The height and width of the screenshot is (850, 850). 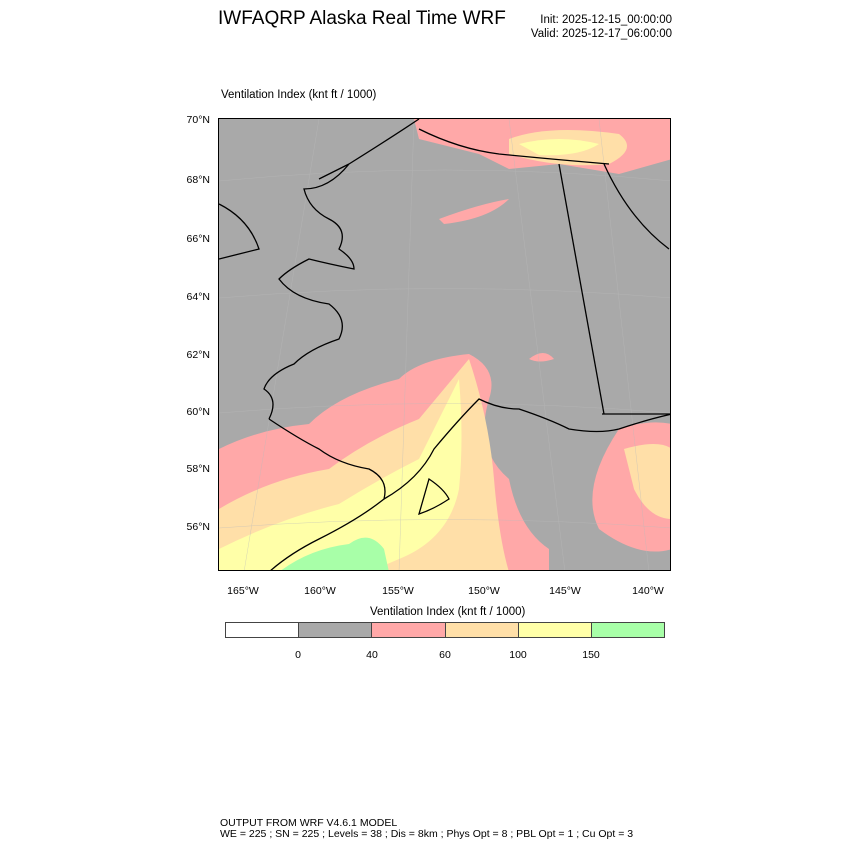 I want to click on lon-label: 155°W, so click(x=398, y=591).